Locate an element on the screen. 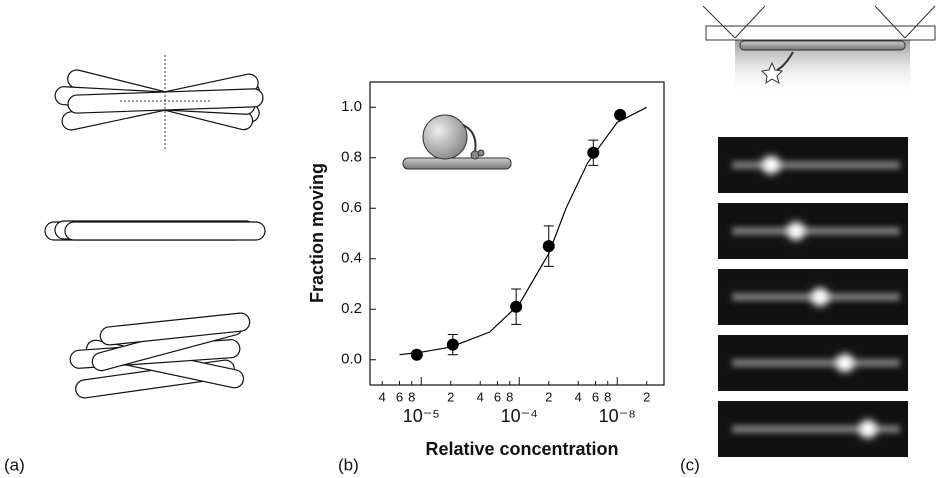  y-tick-label: 0.8 is located at coordinates (351, 157).